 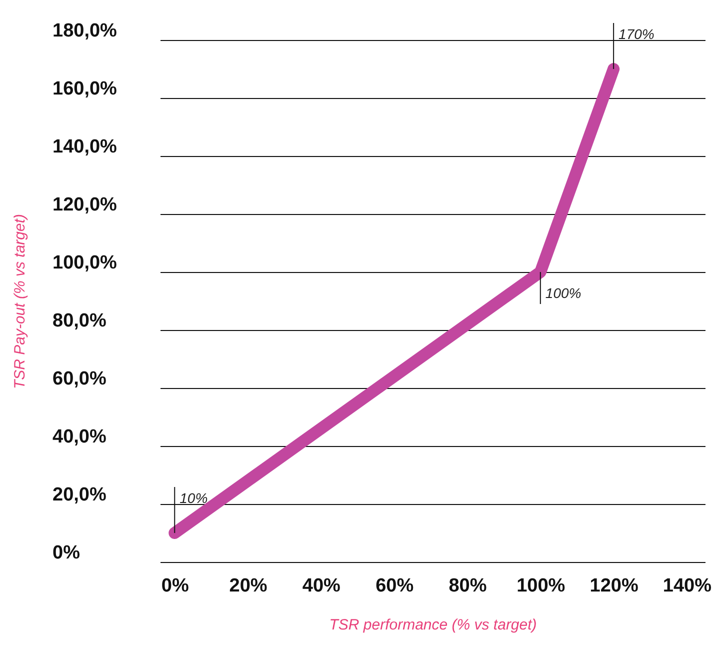 What do you see at coordinates (79, 495) in the screenshot?
I see `y-tick-label: 20,0%` at bounding box center [79, 495].